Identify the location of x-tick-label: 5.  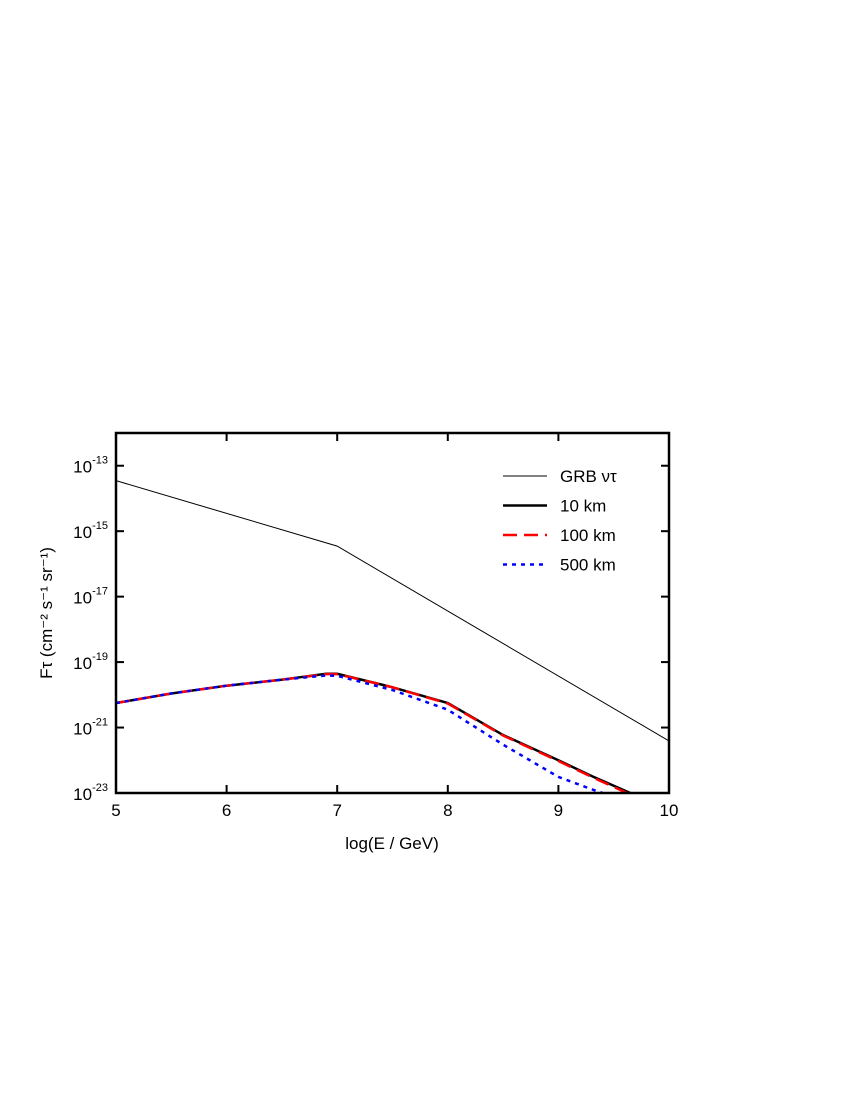
(115, 810).